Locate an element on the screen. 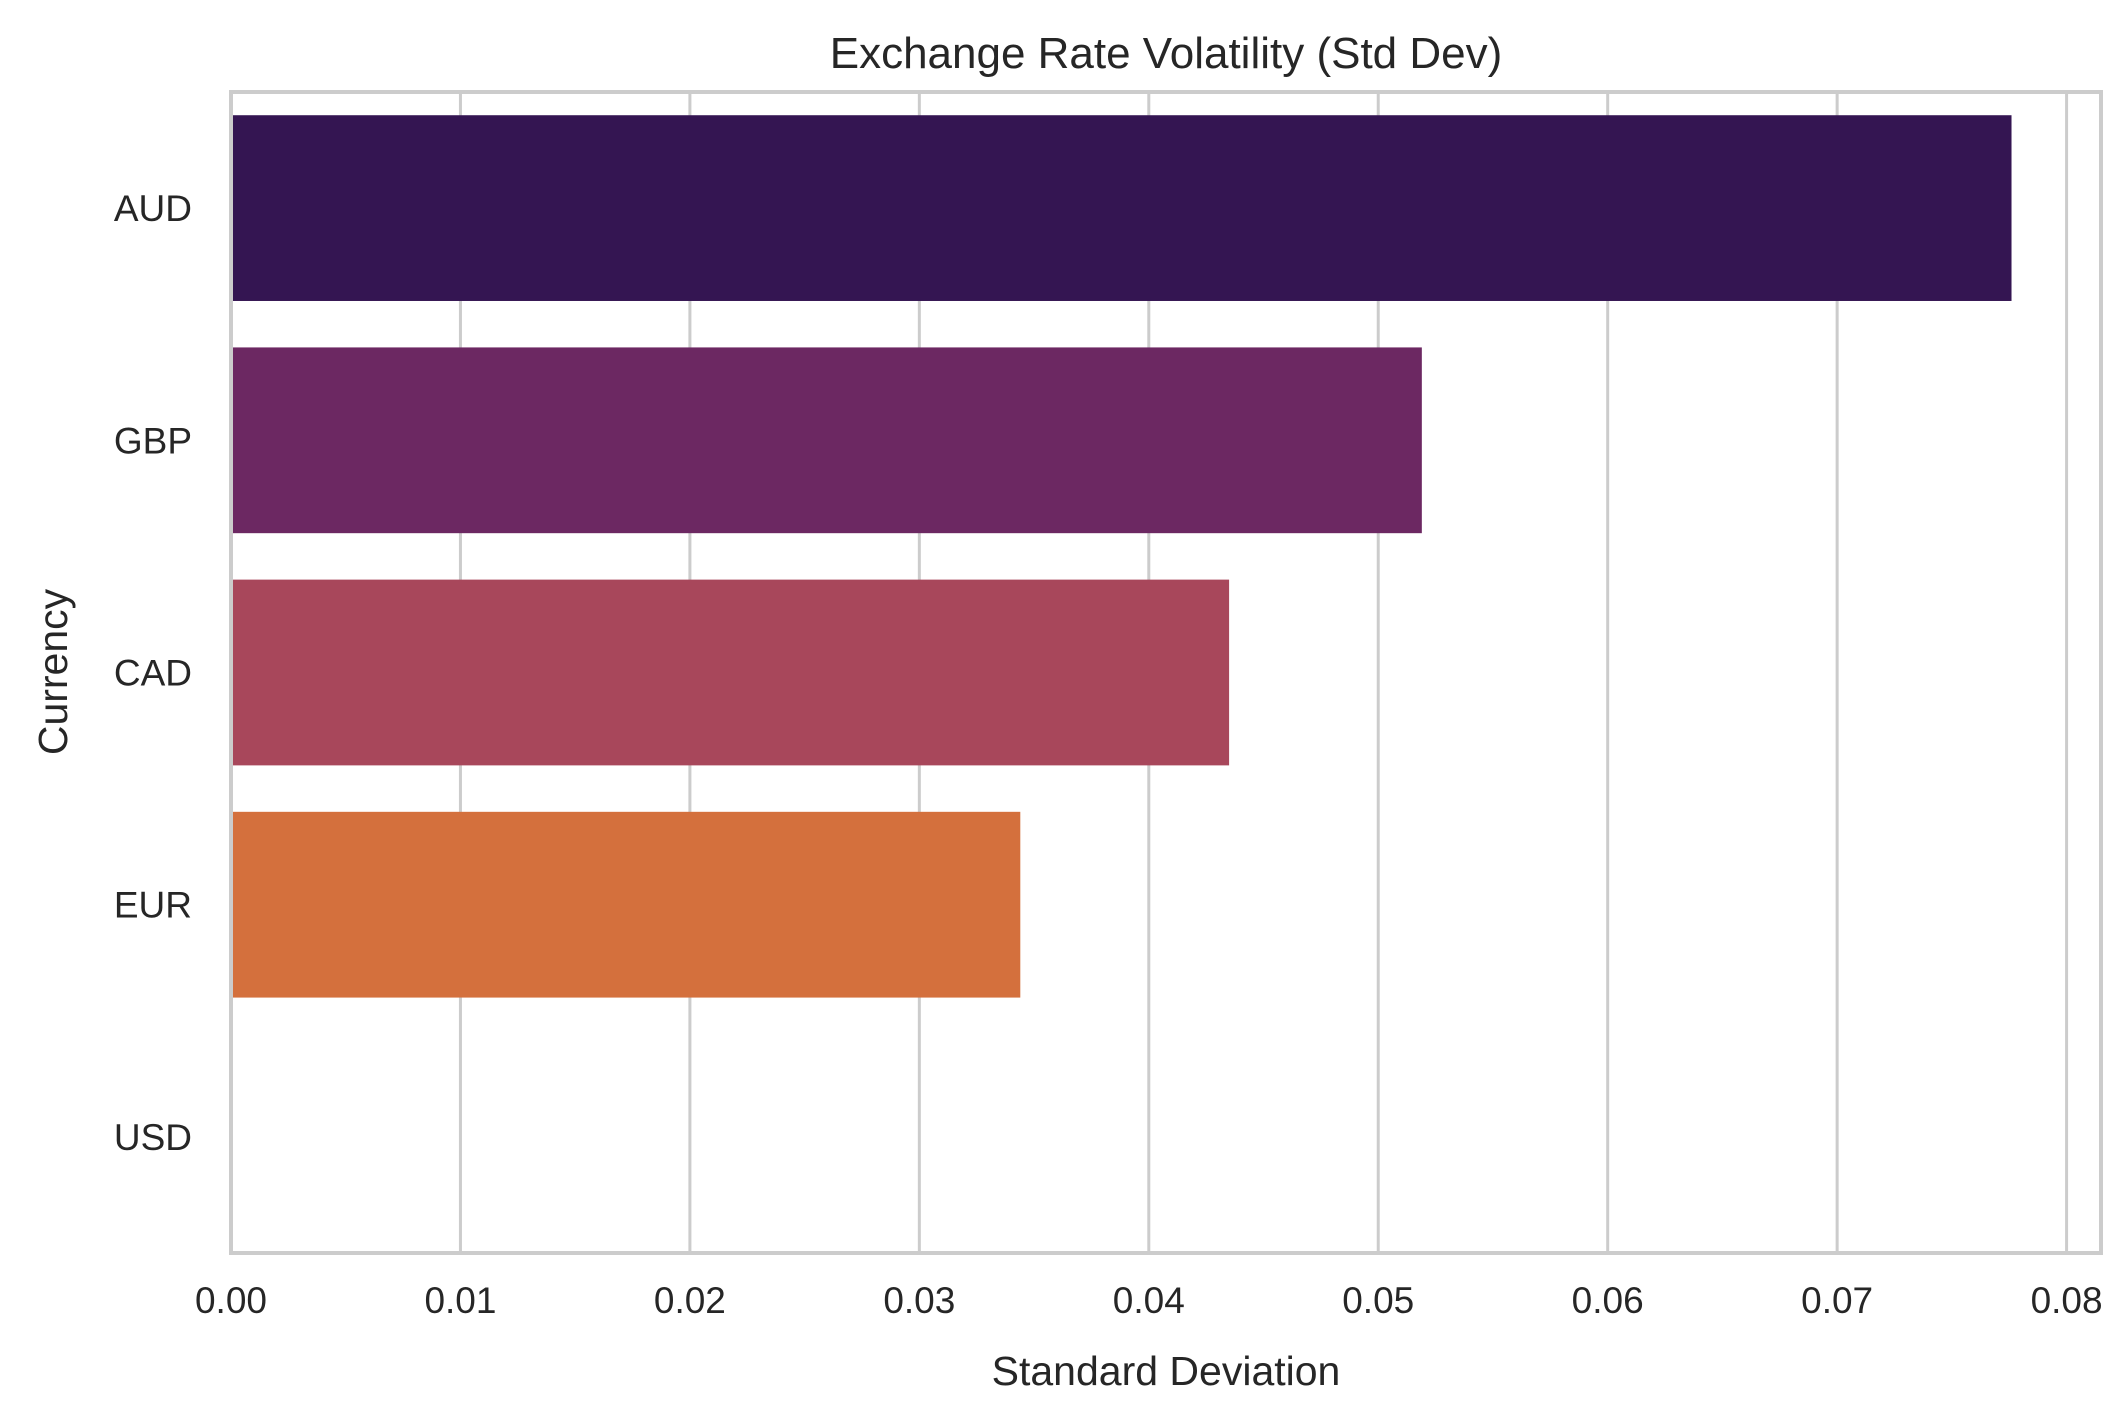  x-tick-label: 0.04 is located at coordinates (1149, 1300).